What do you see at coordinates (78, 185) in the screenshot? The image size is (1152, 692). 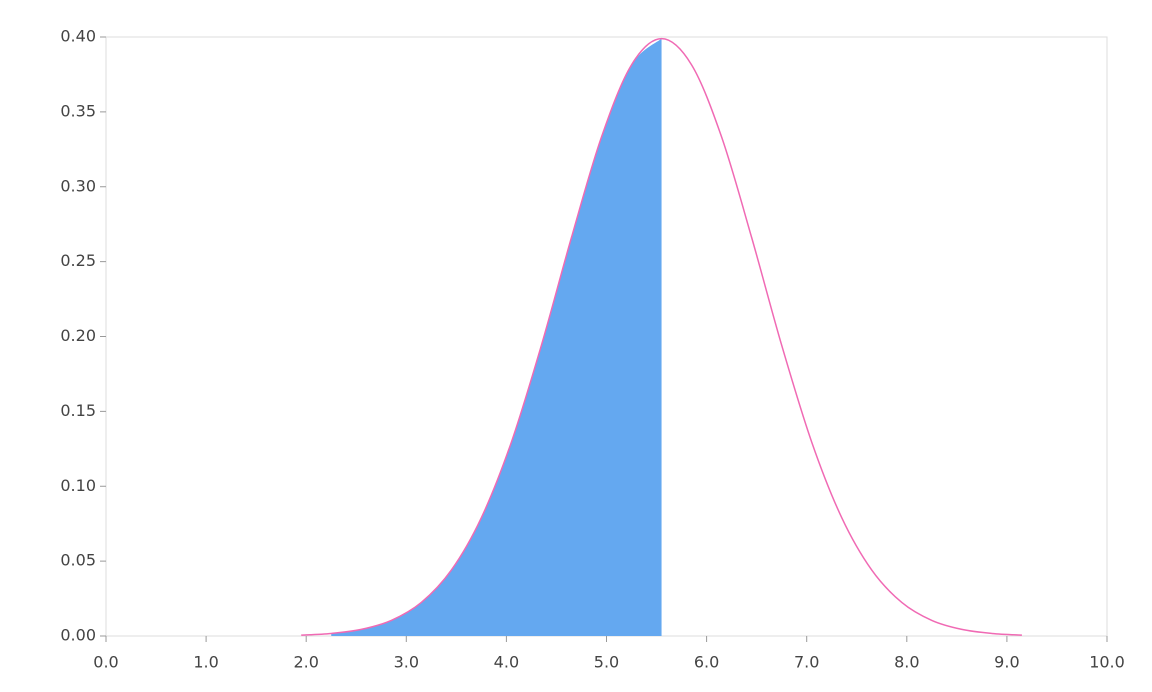 I see `y-tick-label: 0.30` at bounding box center [78, 185].